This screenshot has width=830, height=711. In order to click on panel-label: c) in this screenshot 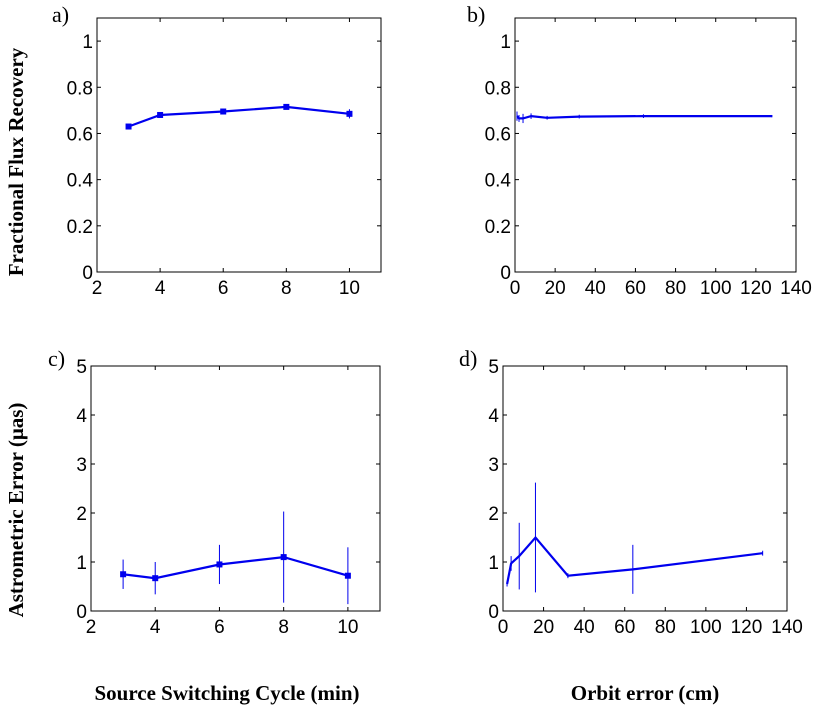, I will do `click(56, 358)`.